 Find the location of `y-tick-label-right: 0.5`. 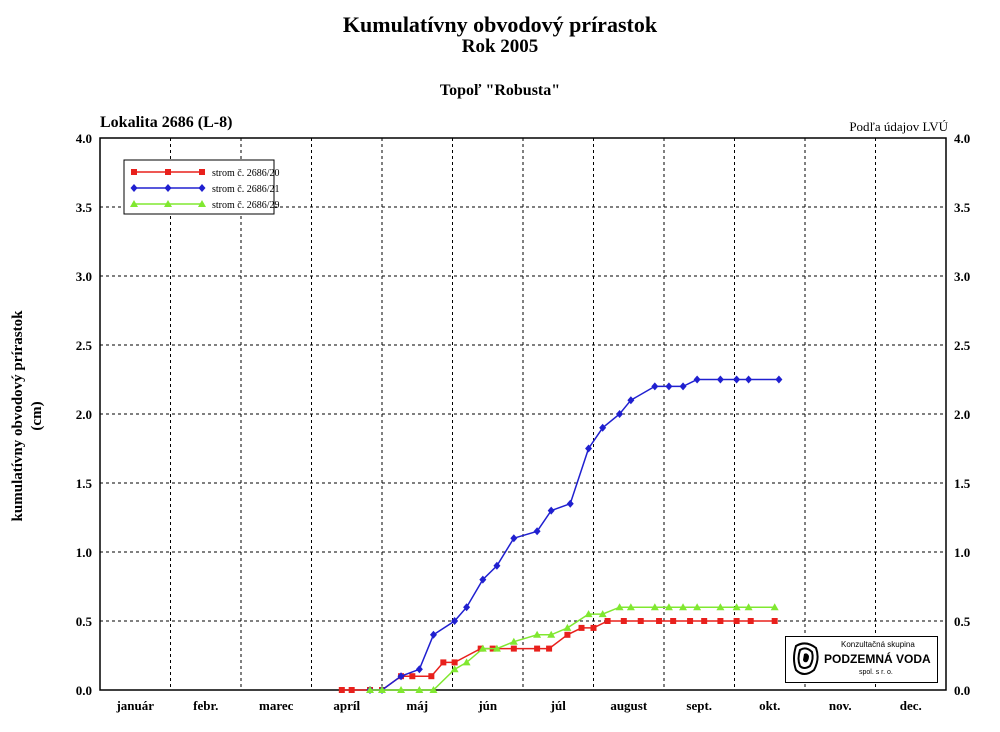

y-tick-label-right: 0.5 is located at coordinates (962, 621).